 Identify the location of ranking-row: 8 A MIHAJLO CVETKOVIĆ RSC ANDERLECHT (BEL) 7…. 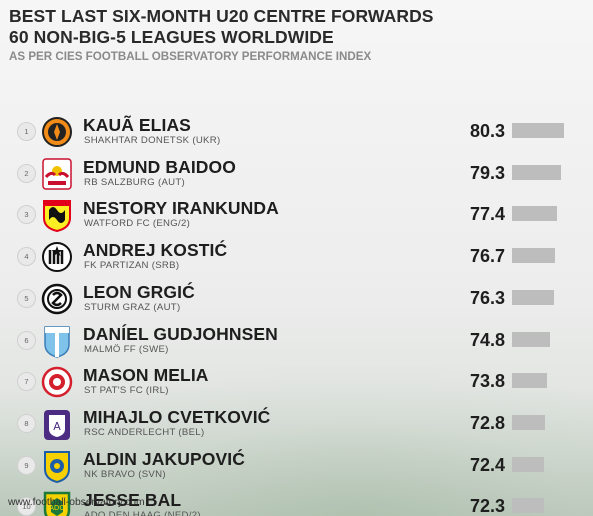
(296, 424).